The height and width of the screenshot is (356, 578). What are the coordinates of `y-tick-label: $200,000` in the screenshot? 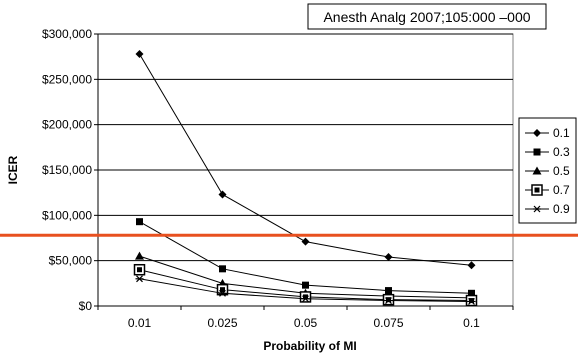 It's located at (67, 125).